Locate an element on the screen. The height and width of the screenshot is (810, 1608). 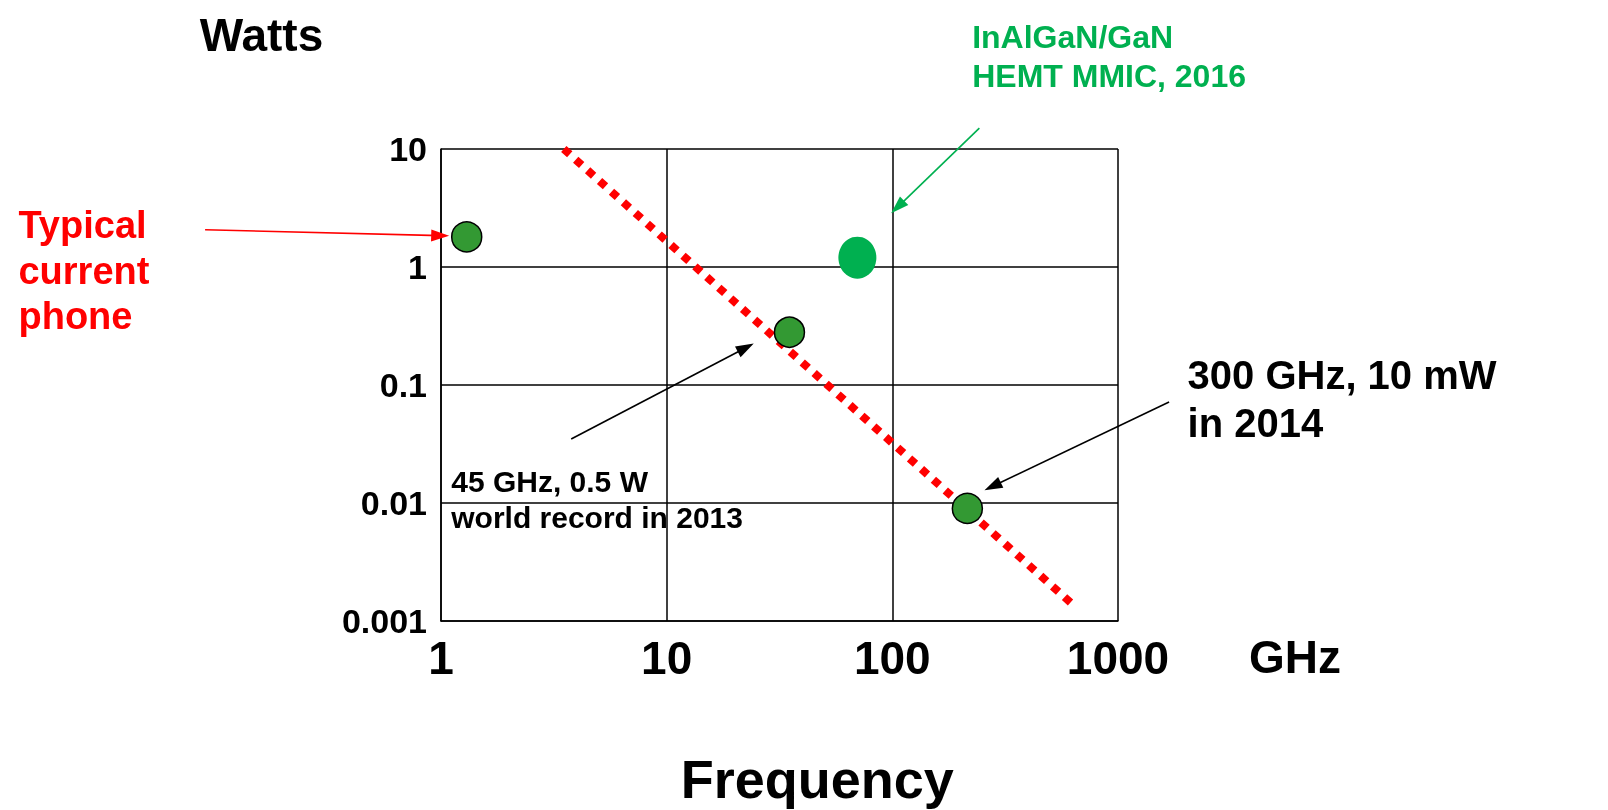
annotation: 45 GHz, 0.5 W world record in 2013 is located at coordinates (597, 499).